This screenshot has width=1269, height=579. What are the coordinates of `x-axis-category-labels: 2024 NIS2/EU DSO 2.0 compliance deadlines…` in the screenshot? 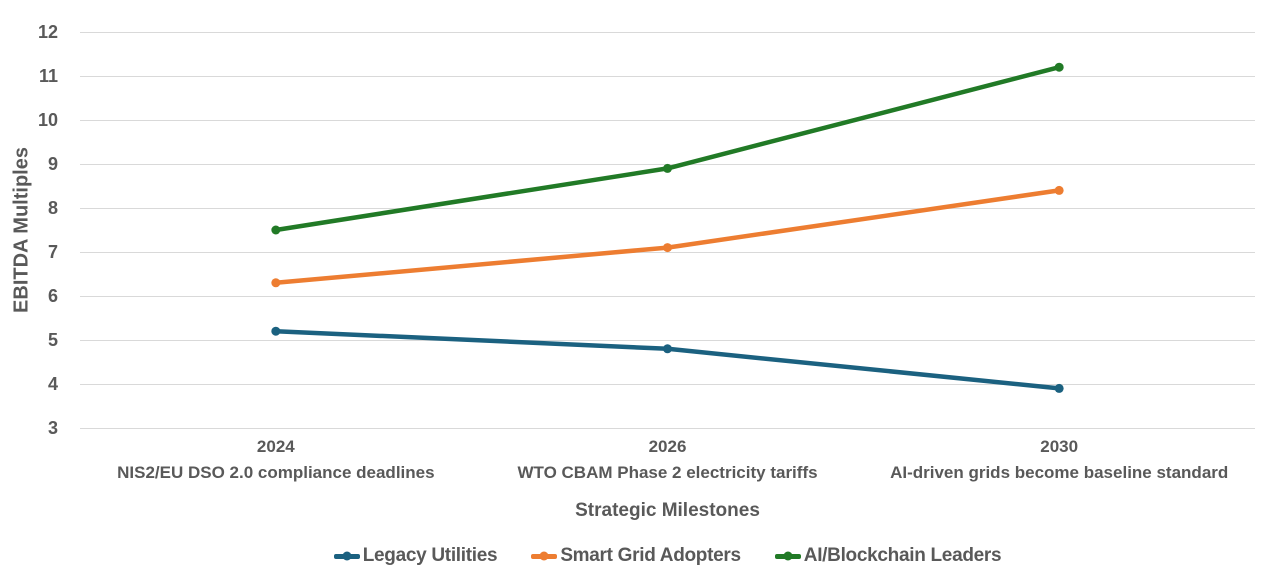 It's located at (667, 459).